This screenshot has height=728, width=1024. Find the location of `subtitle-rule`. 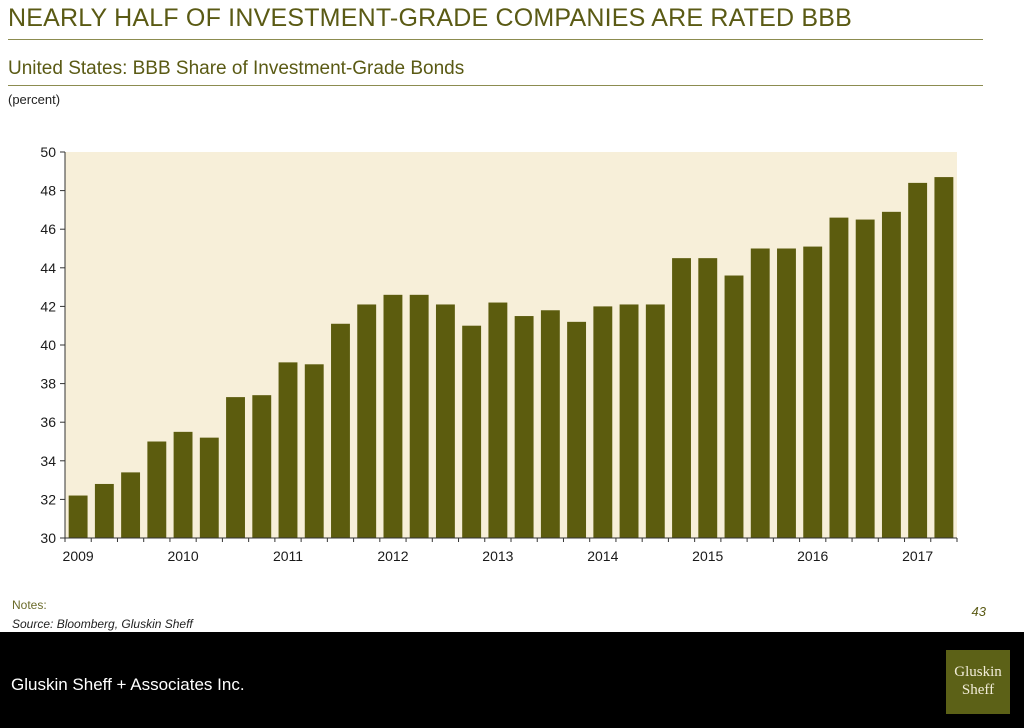

subtitle-rule is located at coordinates (495, 85).